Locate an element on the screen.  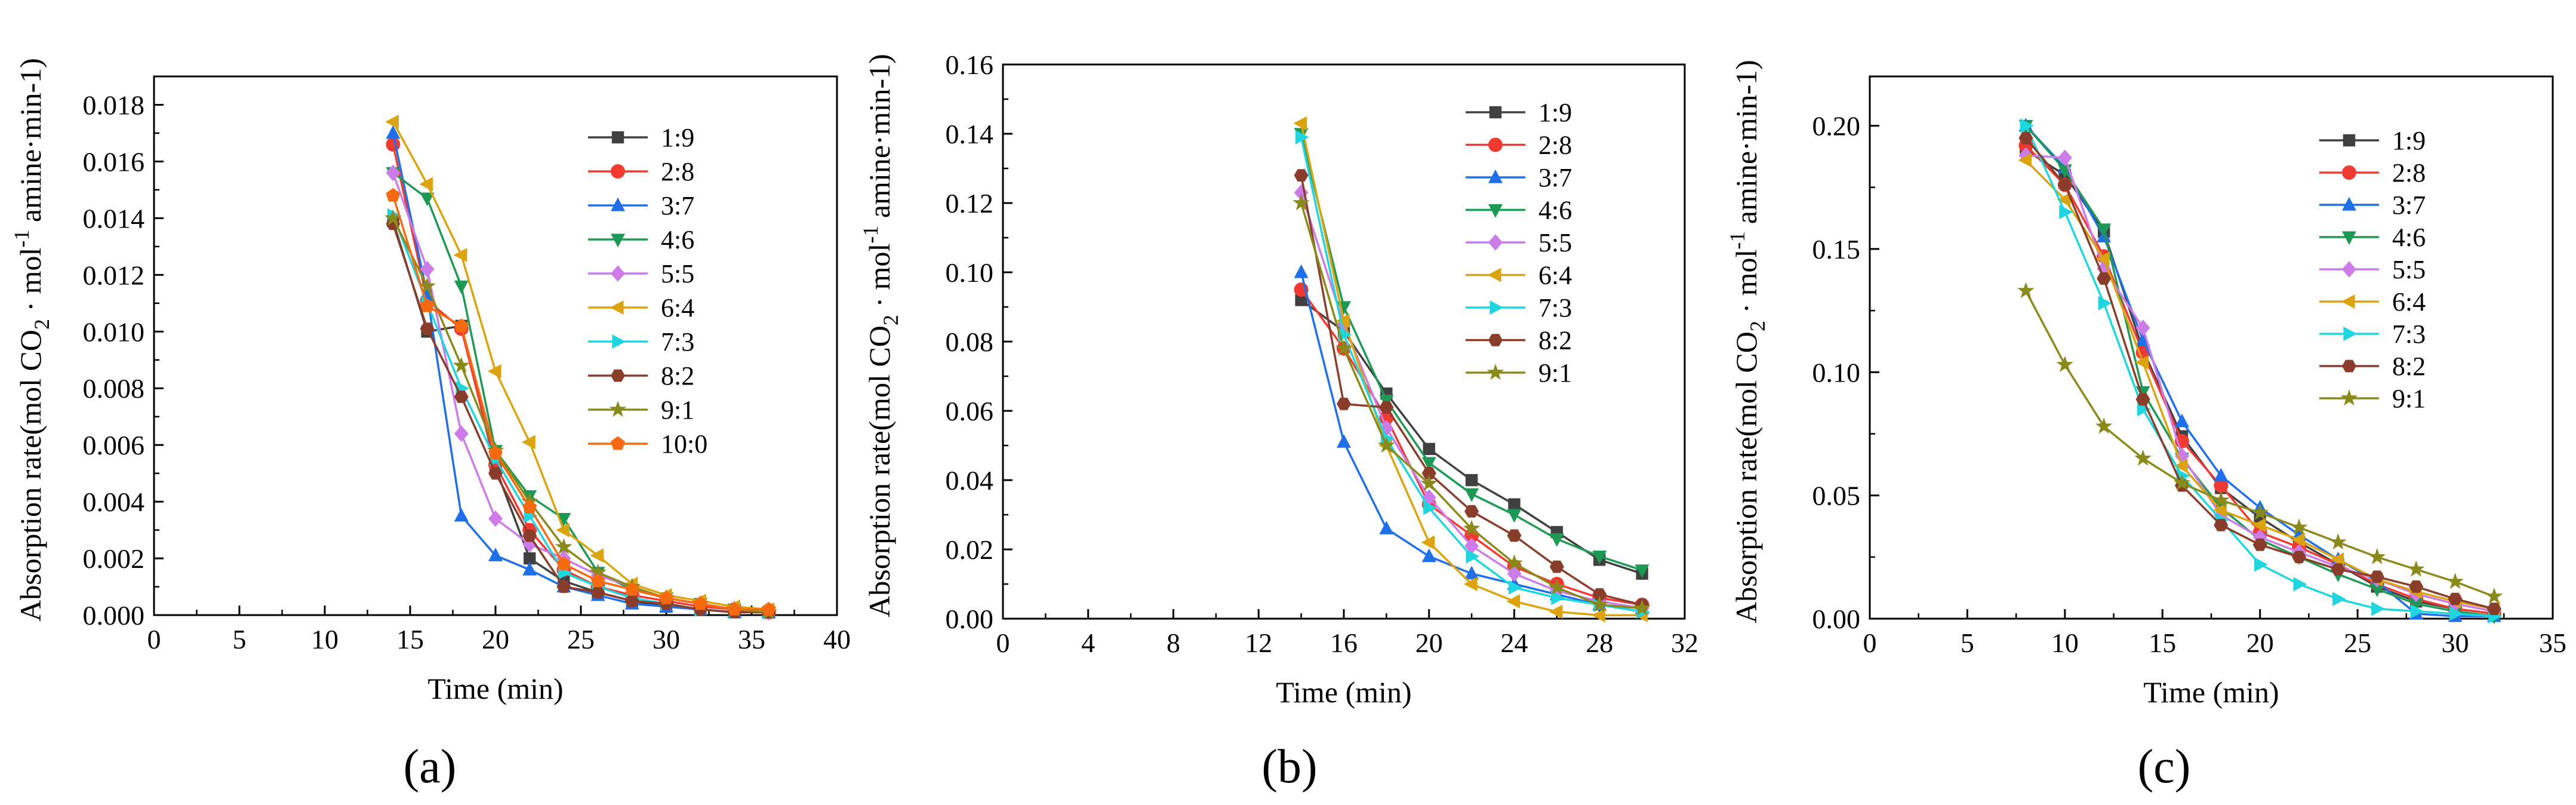
legend-item: 8:2 is located at coordinates (2372, 366).